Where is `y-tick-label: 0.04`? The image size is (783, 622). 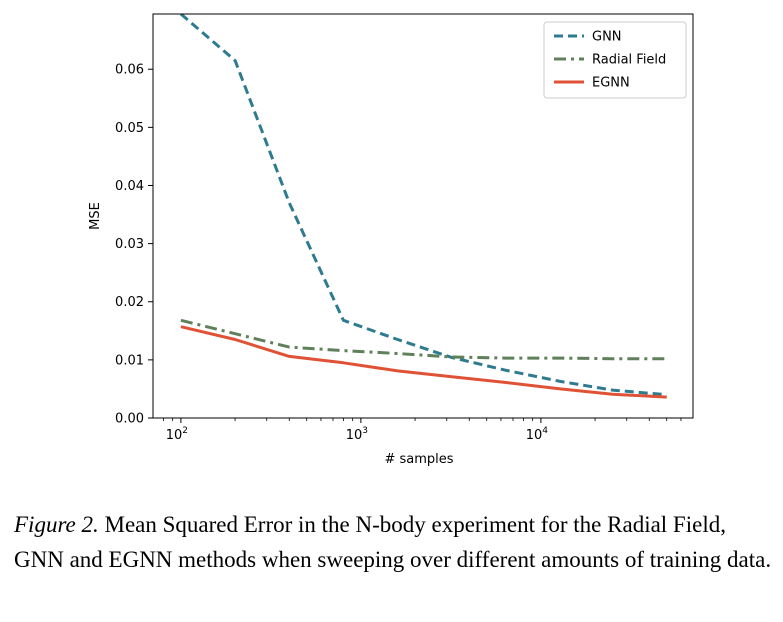 y-tick-label: 0.04 is located at coordinates (129, 186).